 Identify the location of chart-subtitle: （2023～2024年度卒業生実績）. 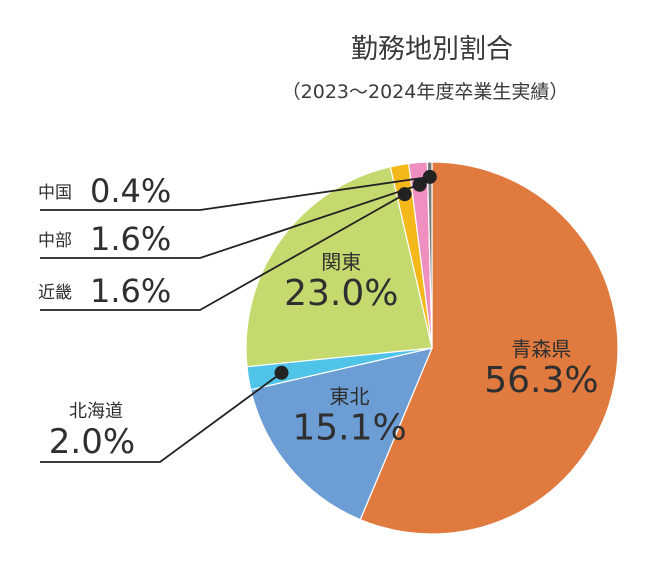
(425, 92).